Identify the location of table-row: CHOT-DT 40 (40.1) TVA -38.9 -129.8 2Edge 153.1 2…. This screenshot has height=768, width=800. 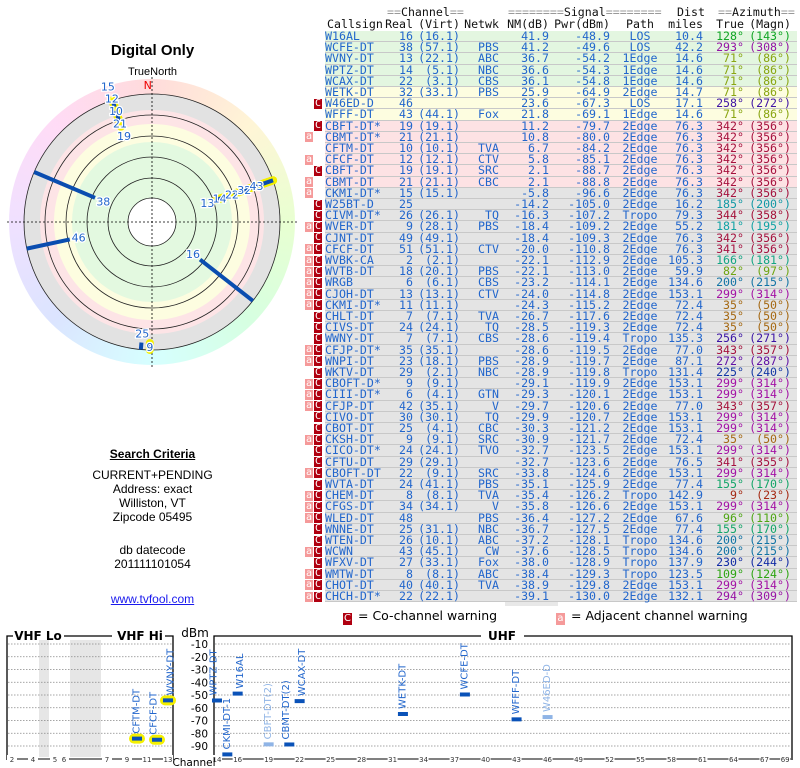
(561, 585).